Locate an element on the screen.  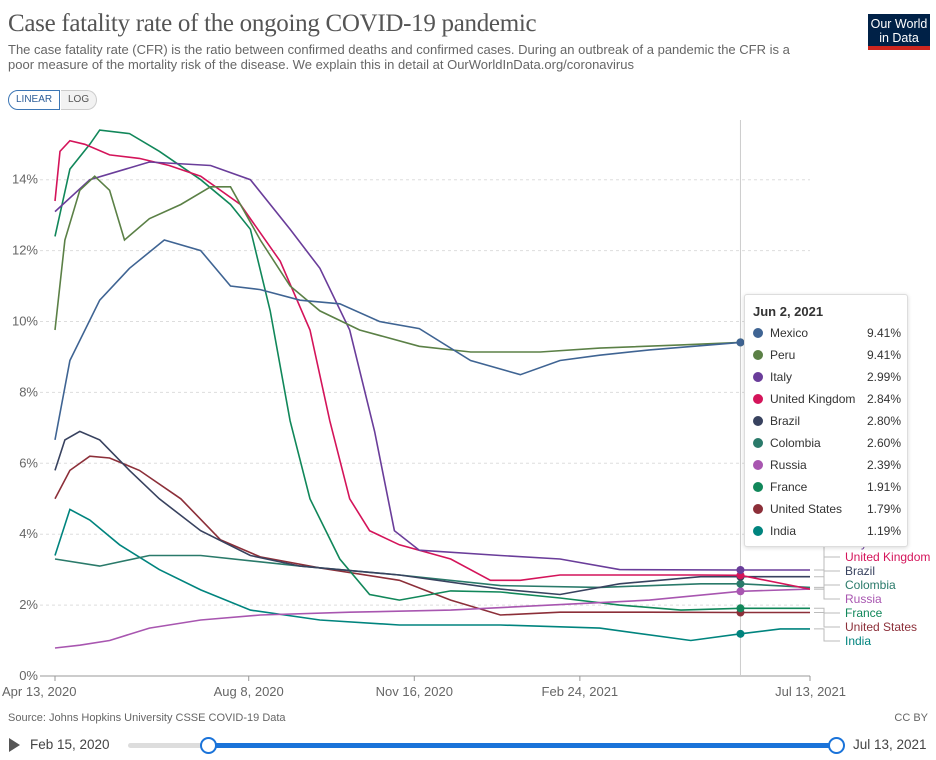
series-end-label: Colombia is located at coordinates (870, 585).